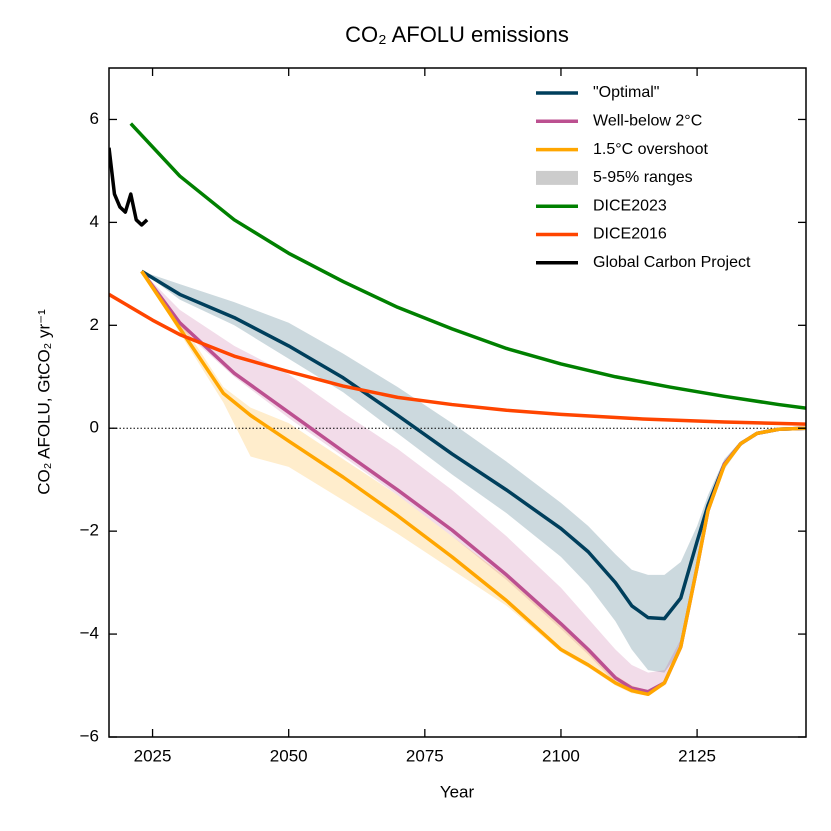 The width and height of the screenshot is (831, 831). Describe the element at coordinates (650, 149) in the screenshot. I see `legend-label: 1.5°C overshoot` at that location.